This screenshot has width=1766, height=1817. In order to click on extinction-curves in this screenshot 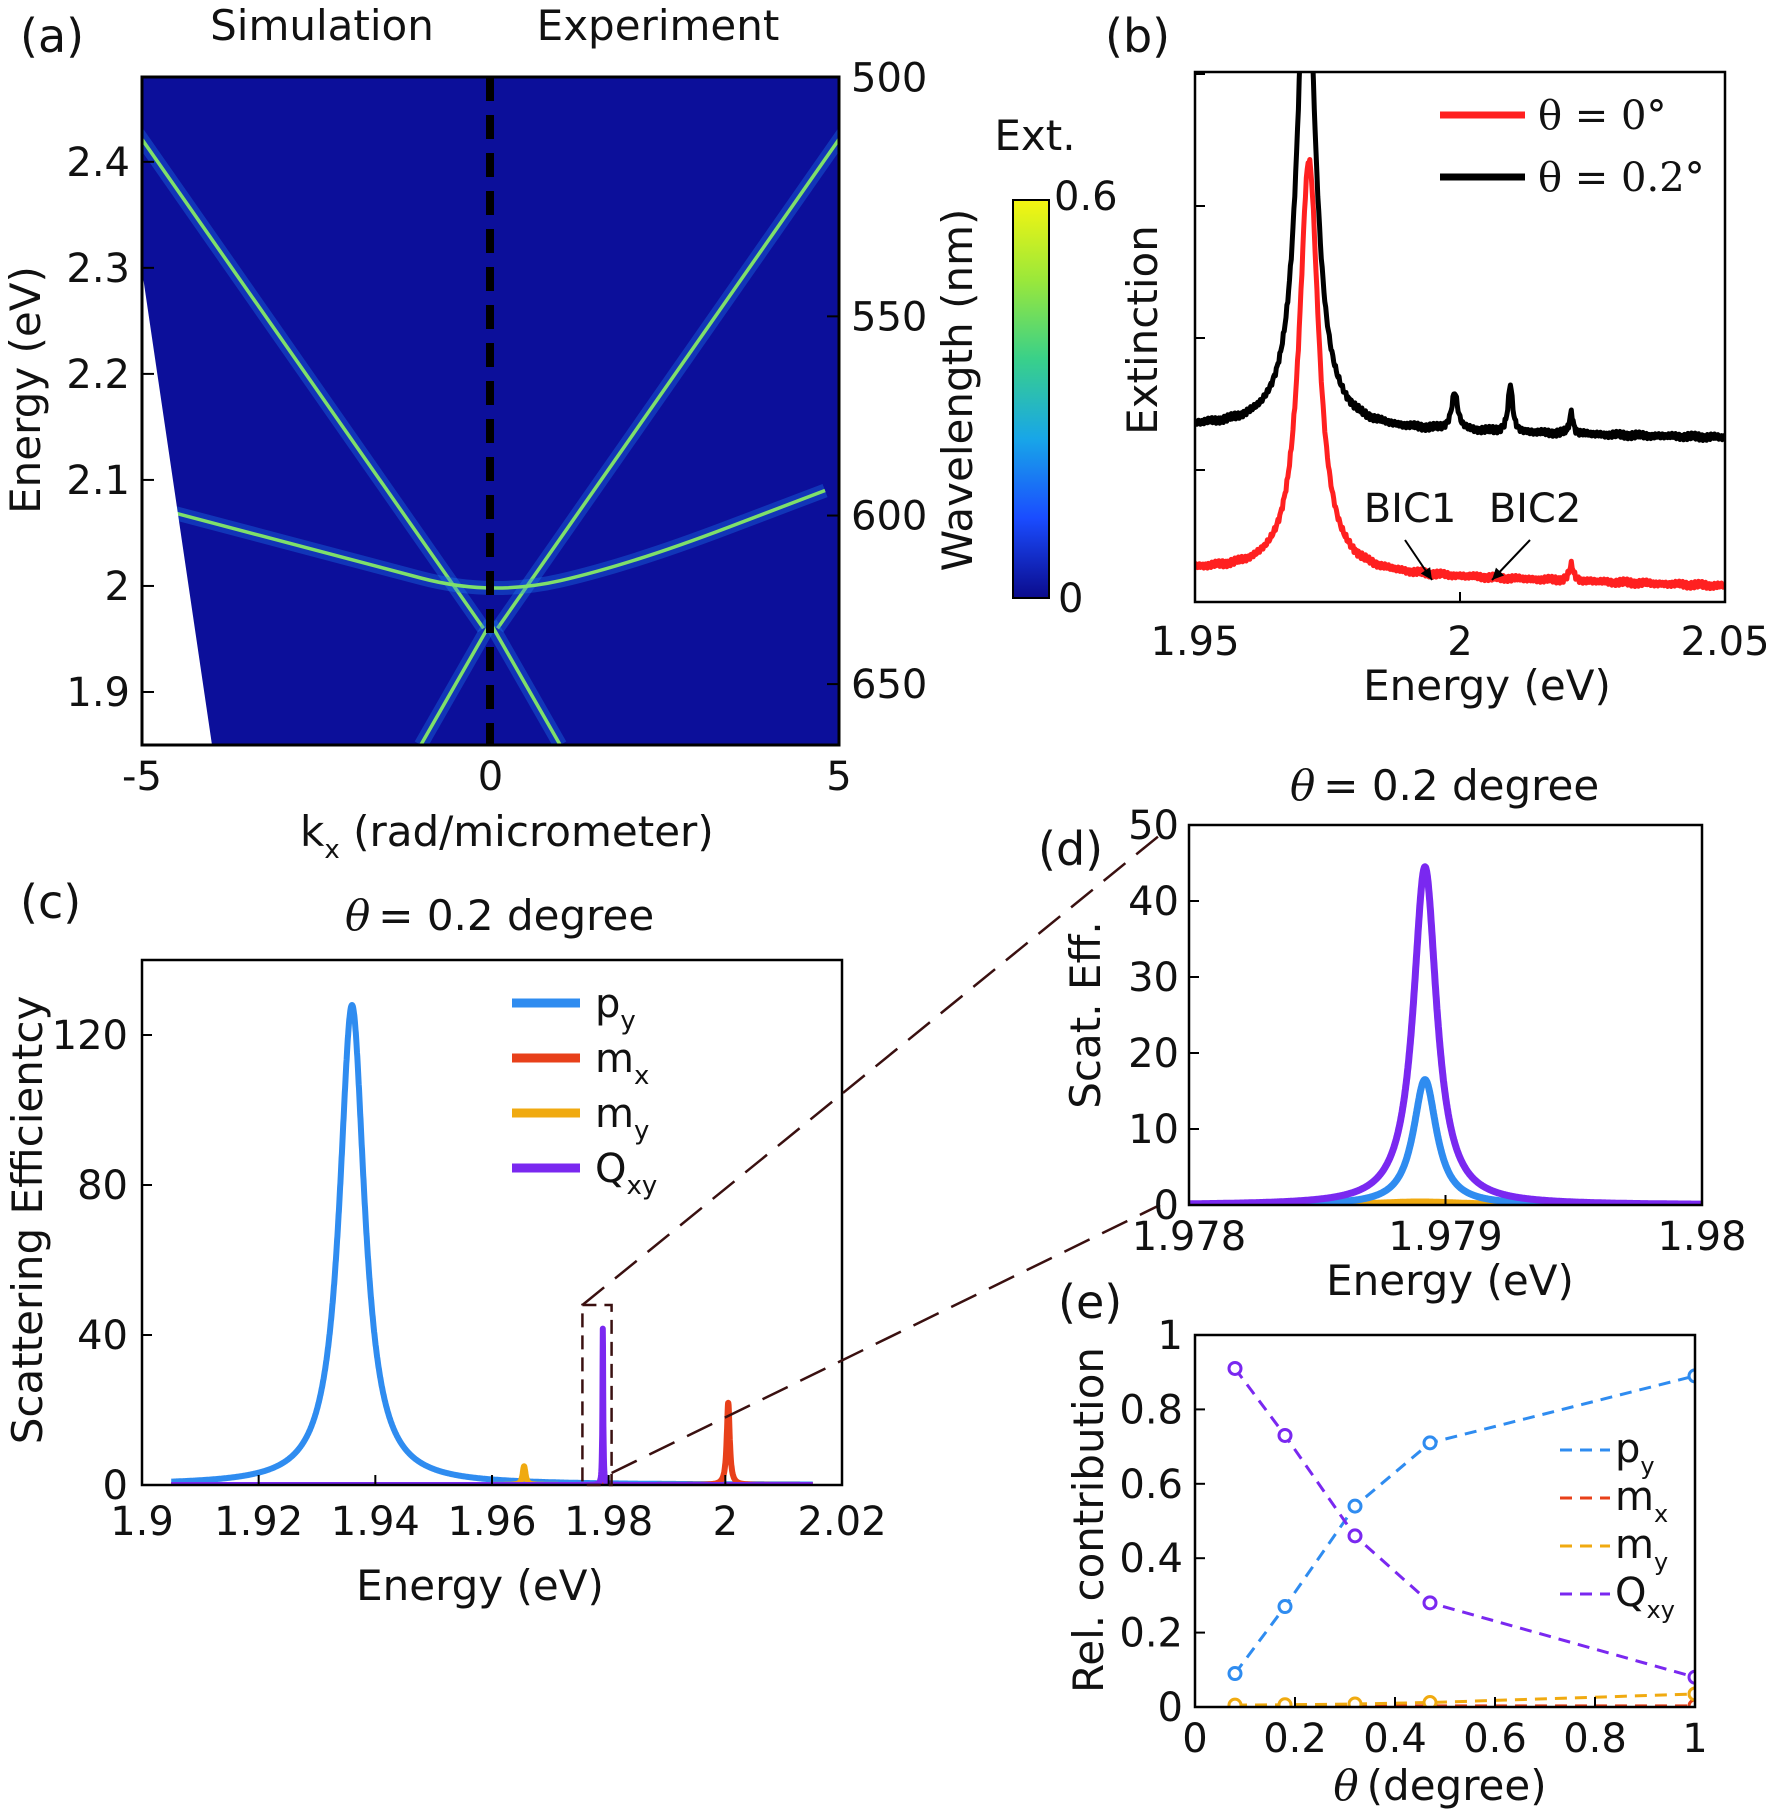, I will do `click(1460, 332)`.